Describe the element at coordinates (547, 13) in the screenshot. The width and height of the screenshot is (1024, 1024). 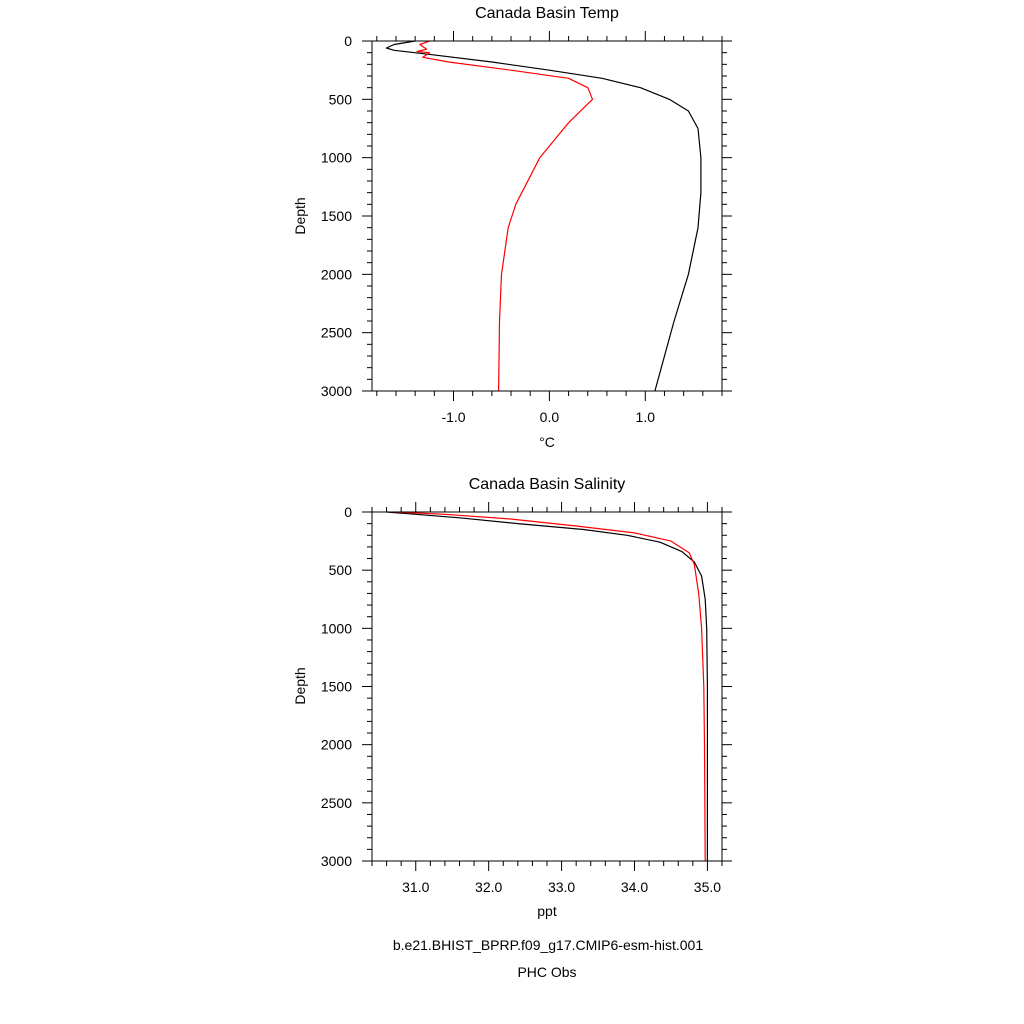
I see `temp-chart-title: Canada Basin Temp` at that location.